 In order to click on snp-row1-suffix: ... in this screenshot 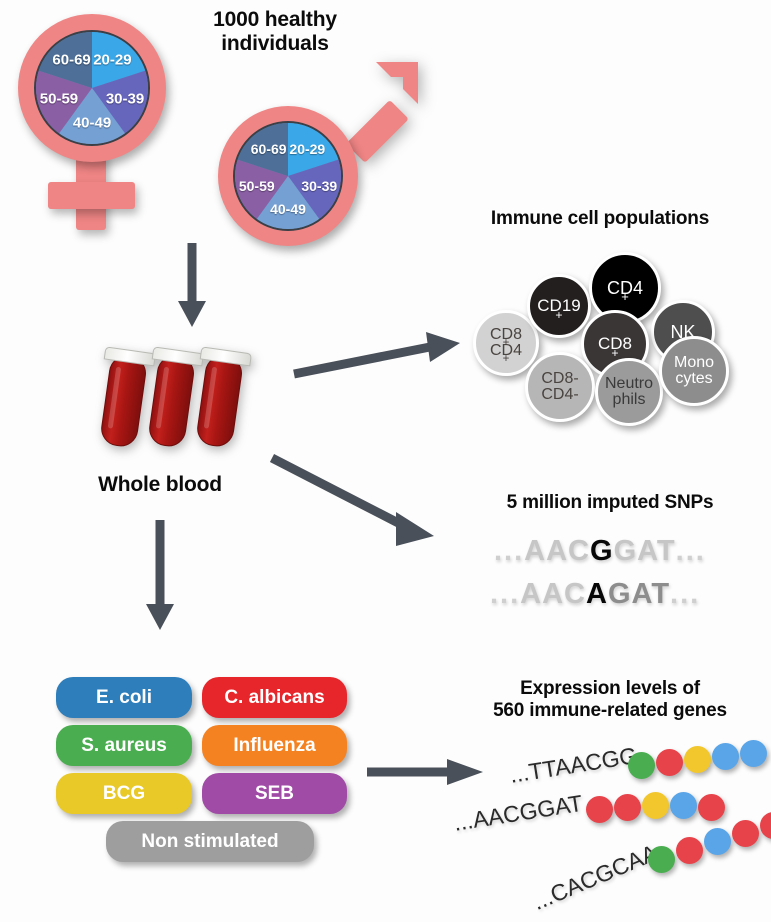, I will do `click(690, 551)`.